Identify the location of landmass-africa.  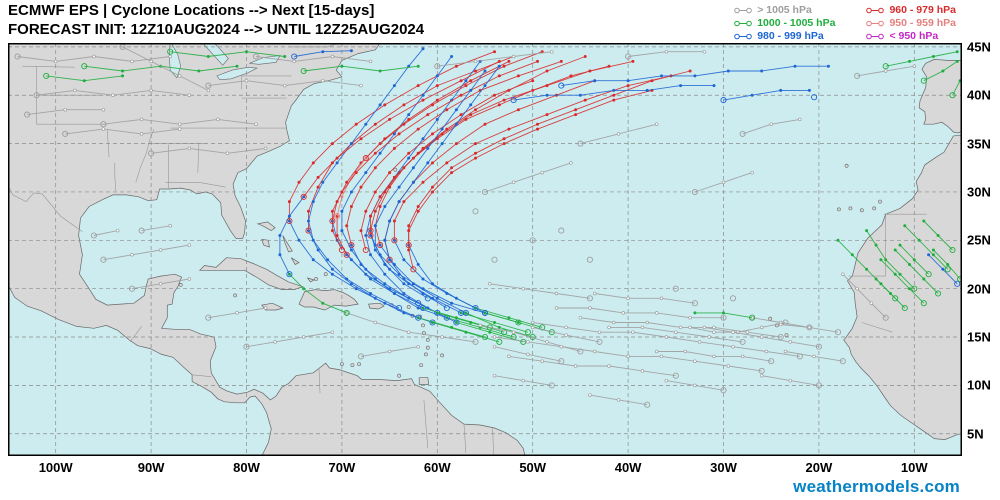
(902, 287).